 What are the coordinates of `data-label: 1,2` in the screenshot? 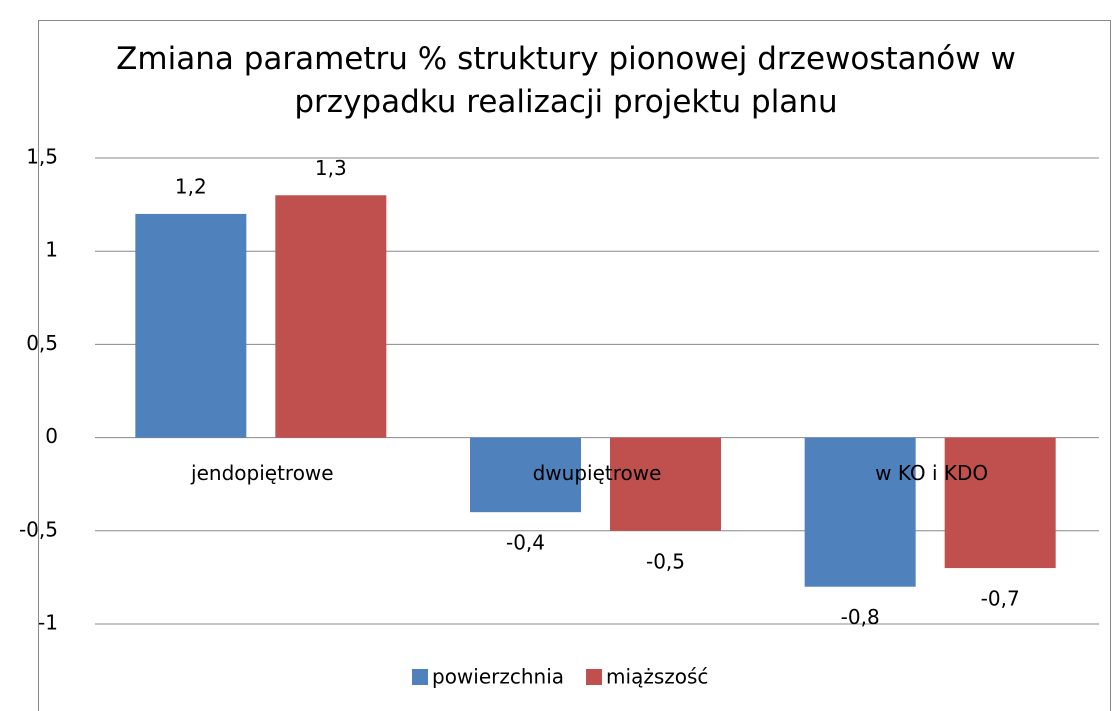 It's located at (191, 186).